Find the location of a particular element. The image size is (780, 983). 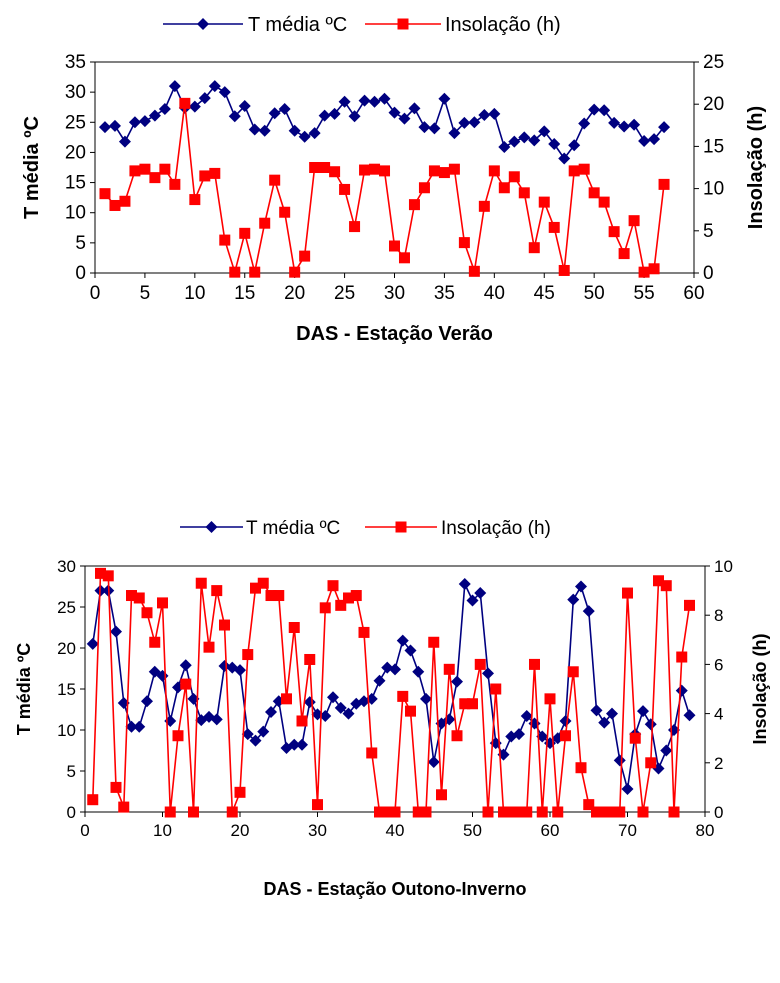

y2-tick-label: 25 is located at coordinates (713, 62).